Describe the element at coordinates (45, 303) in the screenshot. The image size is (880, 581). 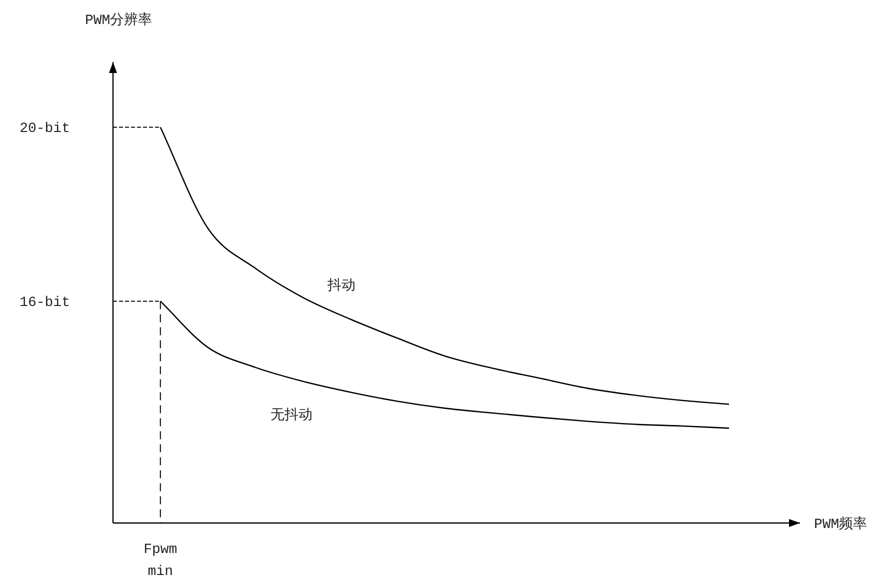
I see `y-tick-label: 16-bit` at that location.